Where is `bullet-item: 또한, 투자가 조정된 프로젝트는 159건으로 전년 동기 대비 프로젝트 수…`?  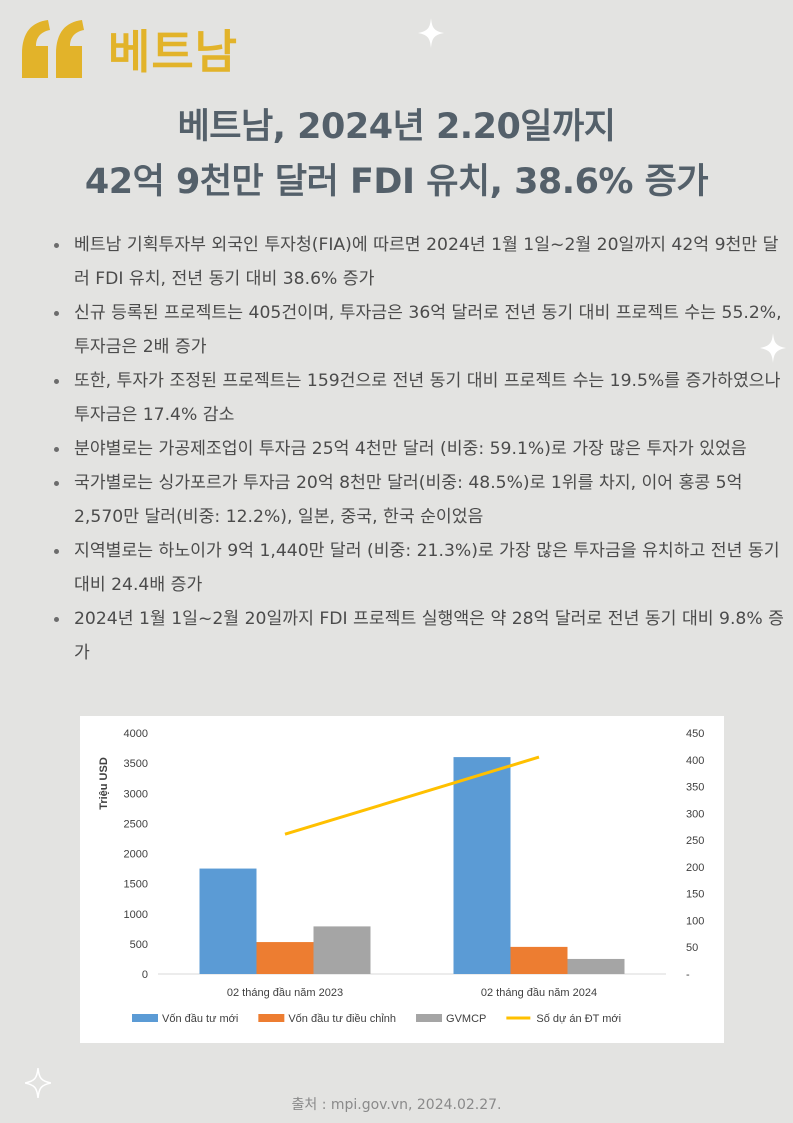 bullet-item: 또한, 투자가 조정된 프로젝트는 159건으로 전년 동기 대비 프로젝트 수… is located at coordinates (419, 398).